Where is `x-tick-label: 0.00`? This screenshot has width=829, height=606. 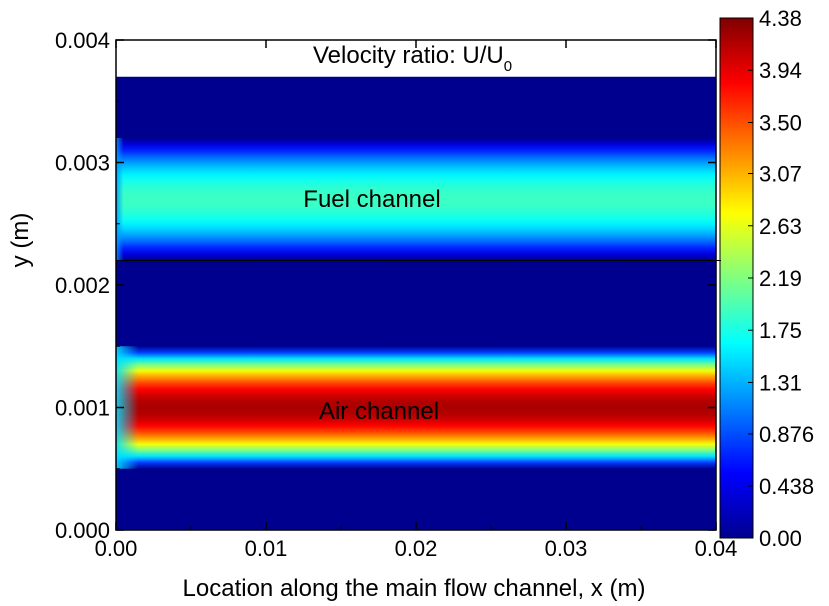
x-tick-label: 0.00 is located at coordinates (116, 548).